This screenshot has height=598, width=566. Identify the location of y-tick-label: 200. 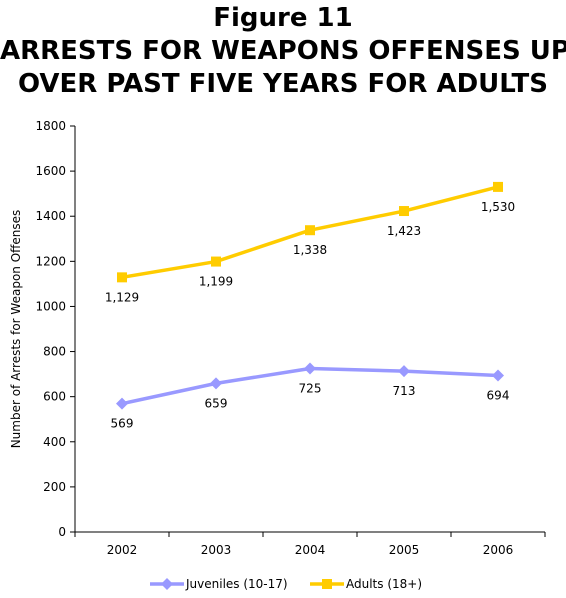
(54, 487).